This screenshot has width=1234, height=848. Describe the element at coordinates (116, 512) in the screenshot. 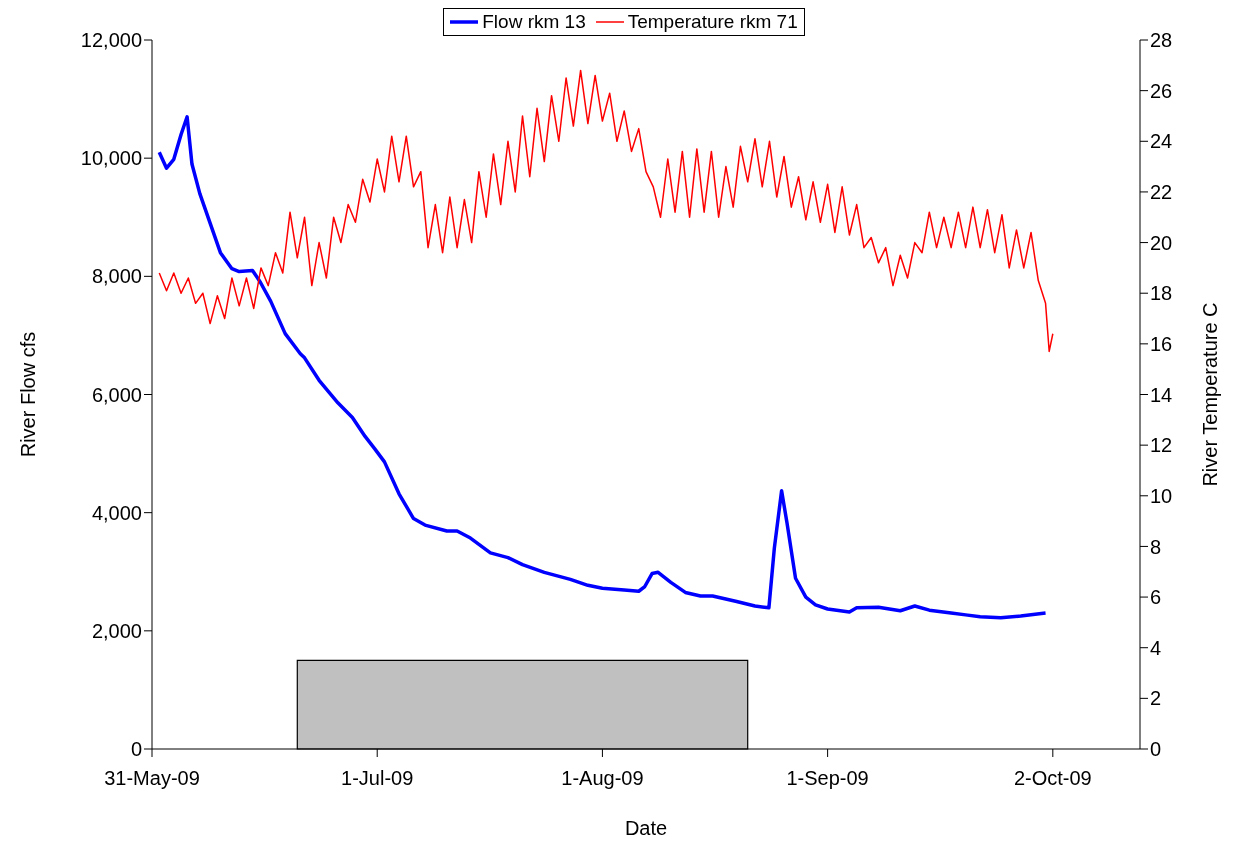

I see `y-tick-label: 4,000` at that location.